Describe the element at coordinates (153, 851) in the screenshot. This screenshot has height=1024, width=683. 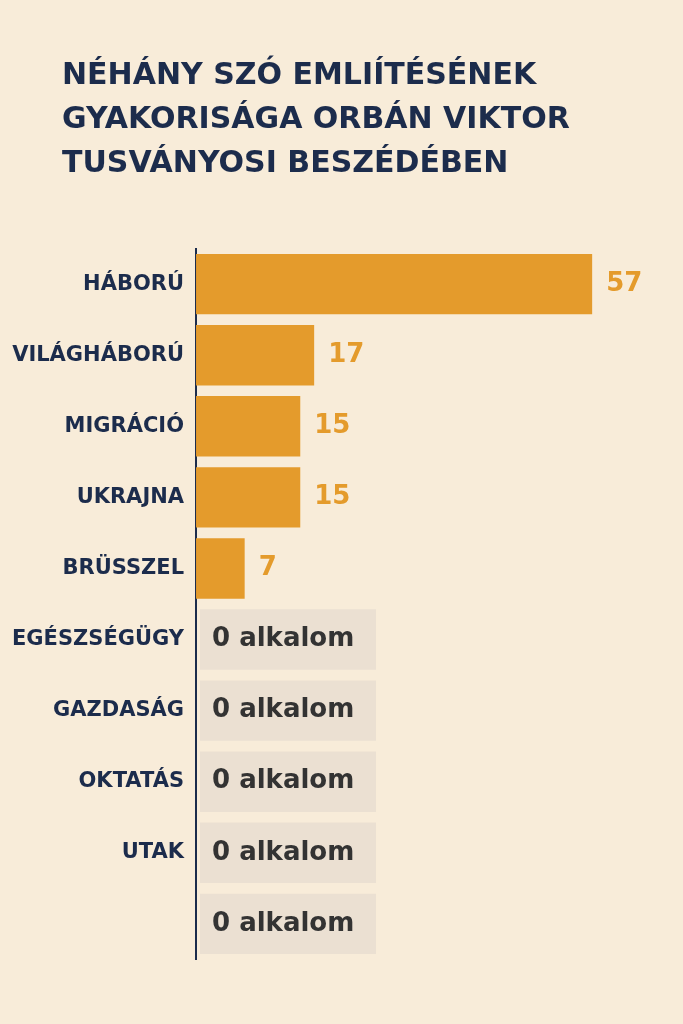
I see `y-tick-label: UTAK` at that location.